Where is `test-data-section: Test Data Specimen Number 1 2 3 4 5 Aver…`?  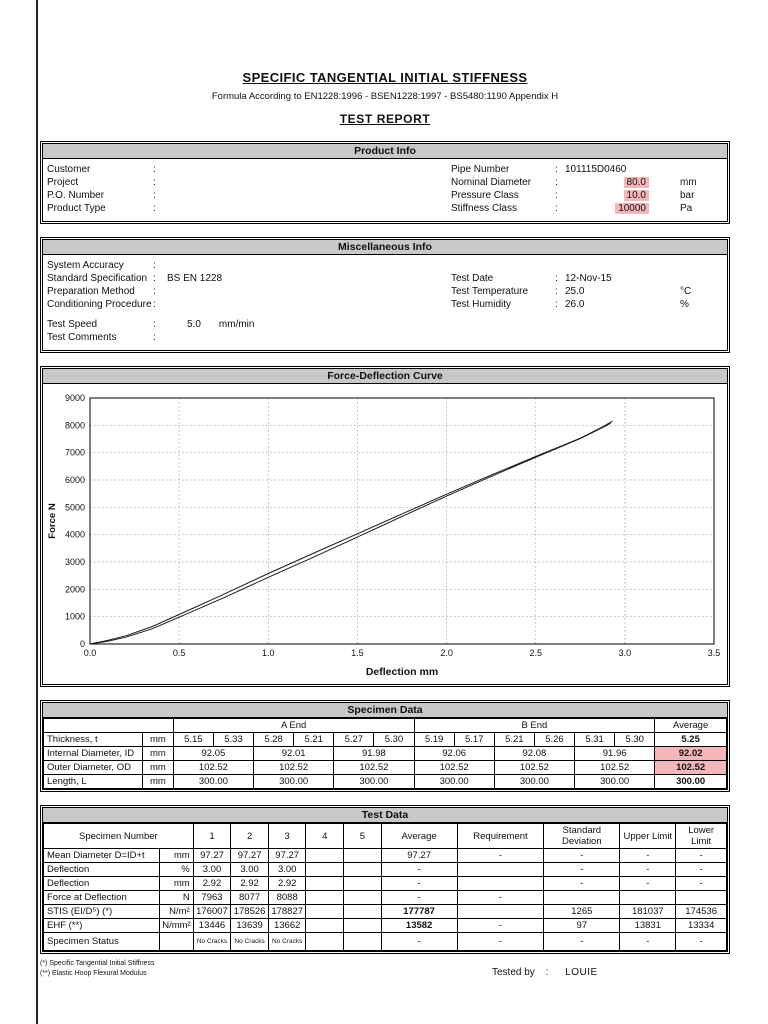
test-data-section: Test Data Specimen Number 1 2 3 4 5 Aver… is located at coordinates (385, 879).